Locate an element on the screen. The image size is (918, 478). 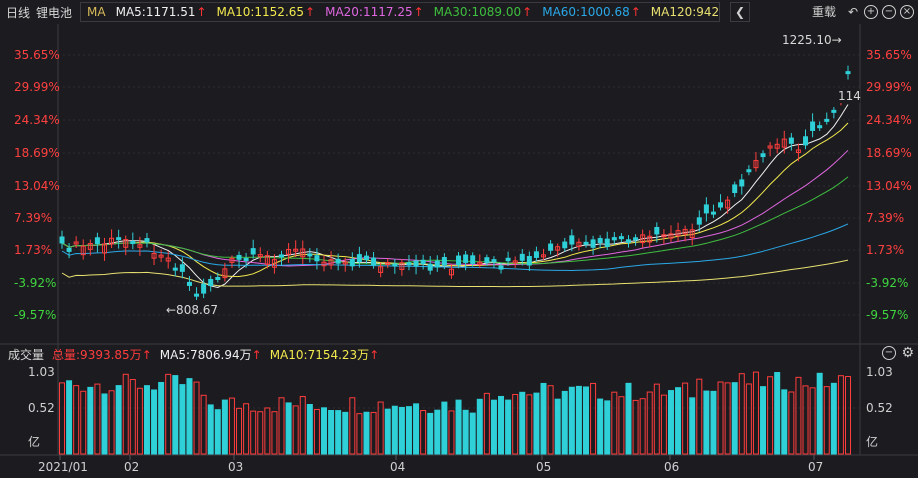
close-icon: × is located at coordinates (907, 11).